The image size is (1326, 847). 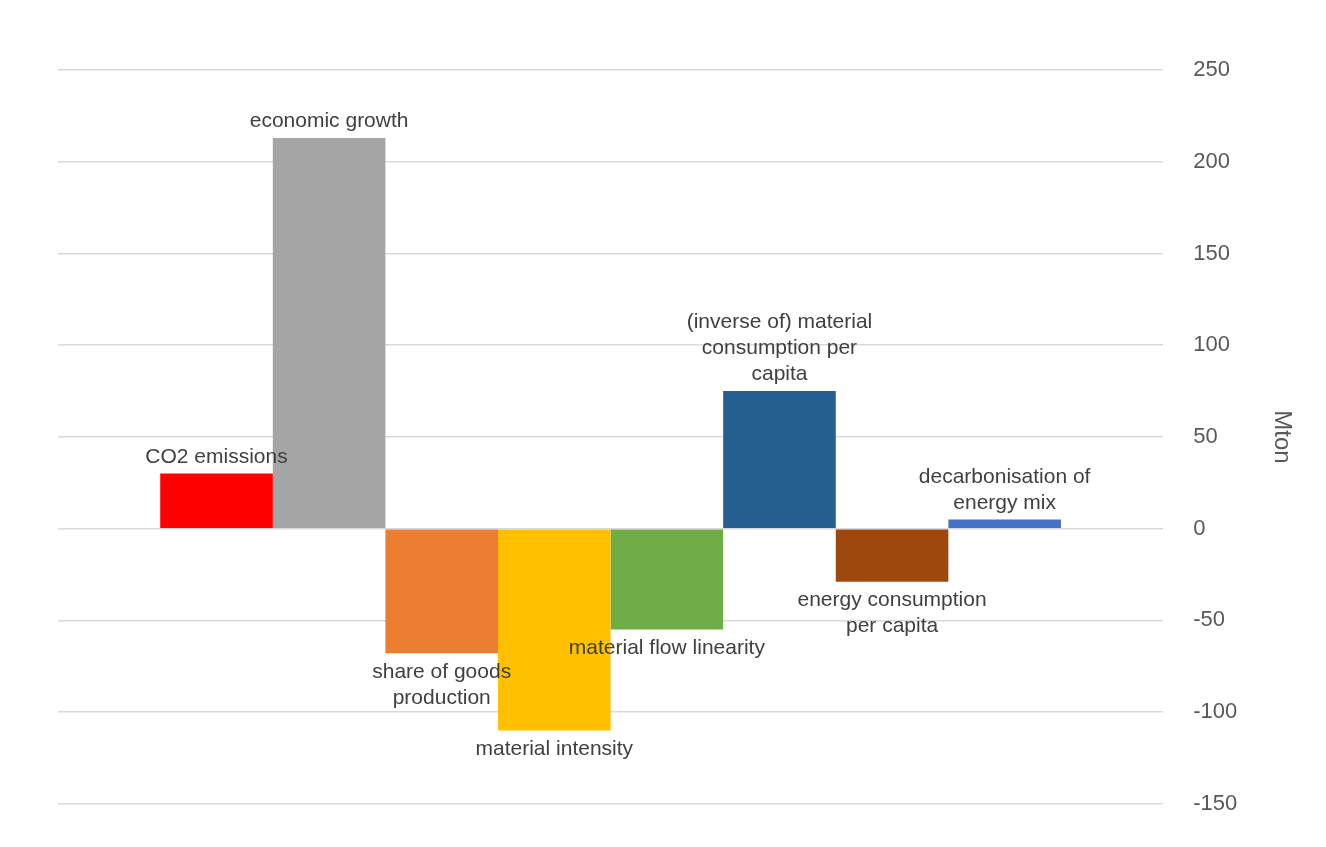 What do you see at coordinates (1209, 619) in the screenshot?
I see `y-tick-label: -50` at bounding box center [1209, 619].